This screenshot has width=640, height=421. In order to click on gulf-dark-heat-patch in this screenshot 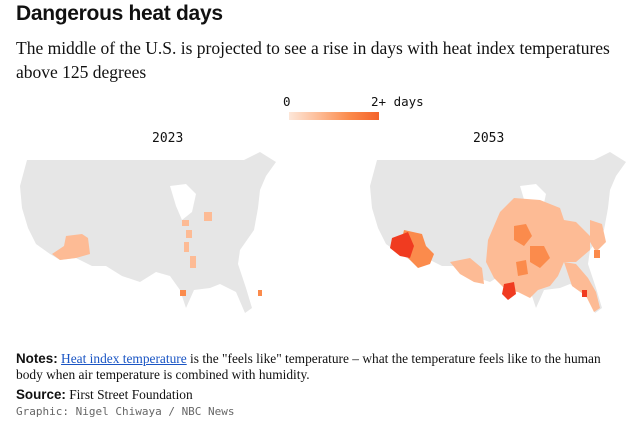, I will do `click(509, 291)`.